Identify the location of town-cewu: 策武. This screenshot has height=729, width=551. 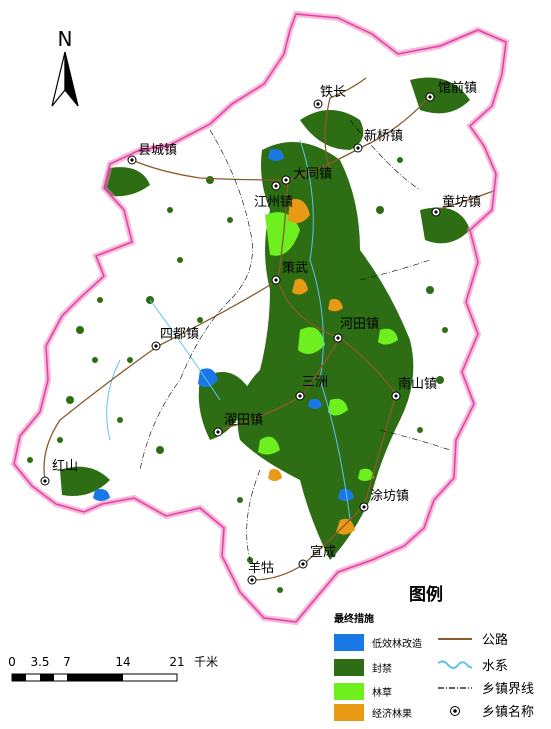
(289, 272).